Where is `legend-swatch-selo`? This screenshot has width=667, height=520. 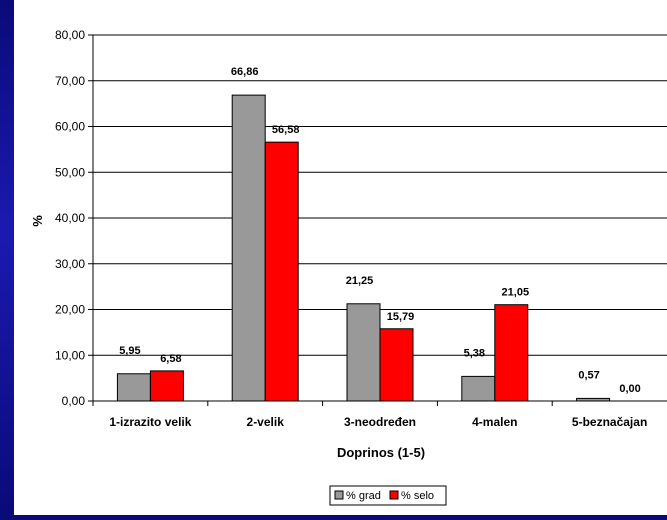 legend-swatch-selo is located at coordinates (394, 495).